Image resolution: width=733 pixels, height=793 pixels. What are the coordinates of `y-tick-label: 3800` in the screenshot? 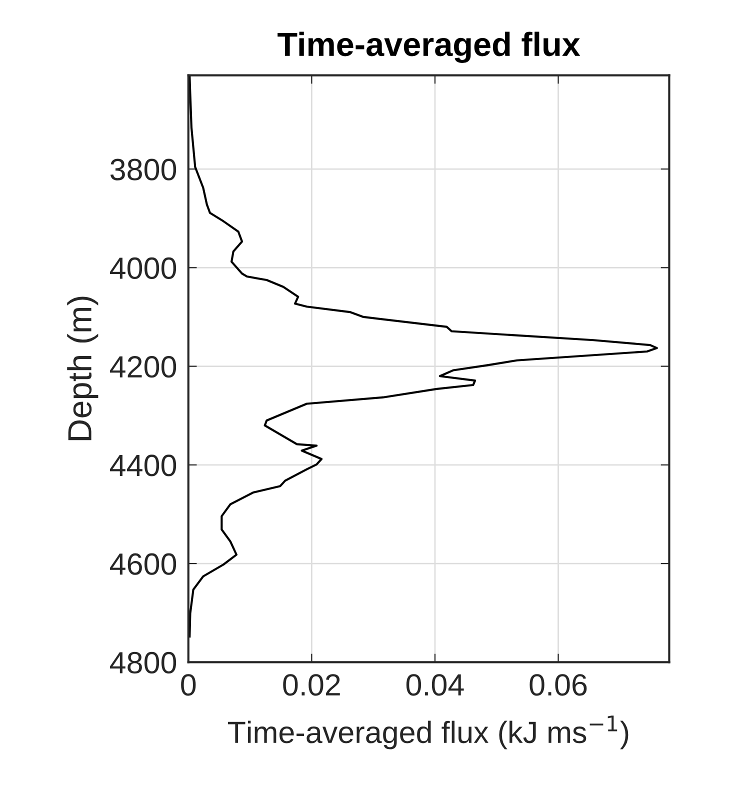 It's located at (143, 169).